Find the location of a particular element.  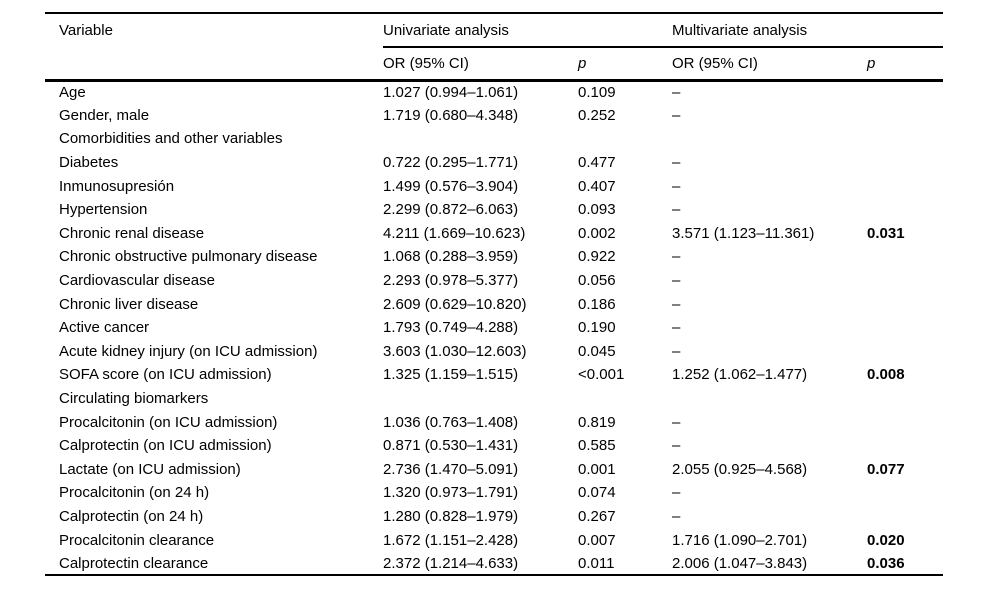

uni-p-cell: 0.407 is located at coordinates (597, 186).